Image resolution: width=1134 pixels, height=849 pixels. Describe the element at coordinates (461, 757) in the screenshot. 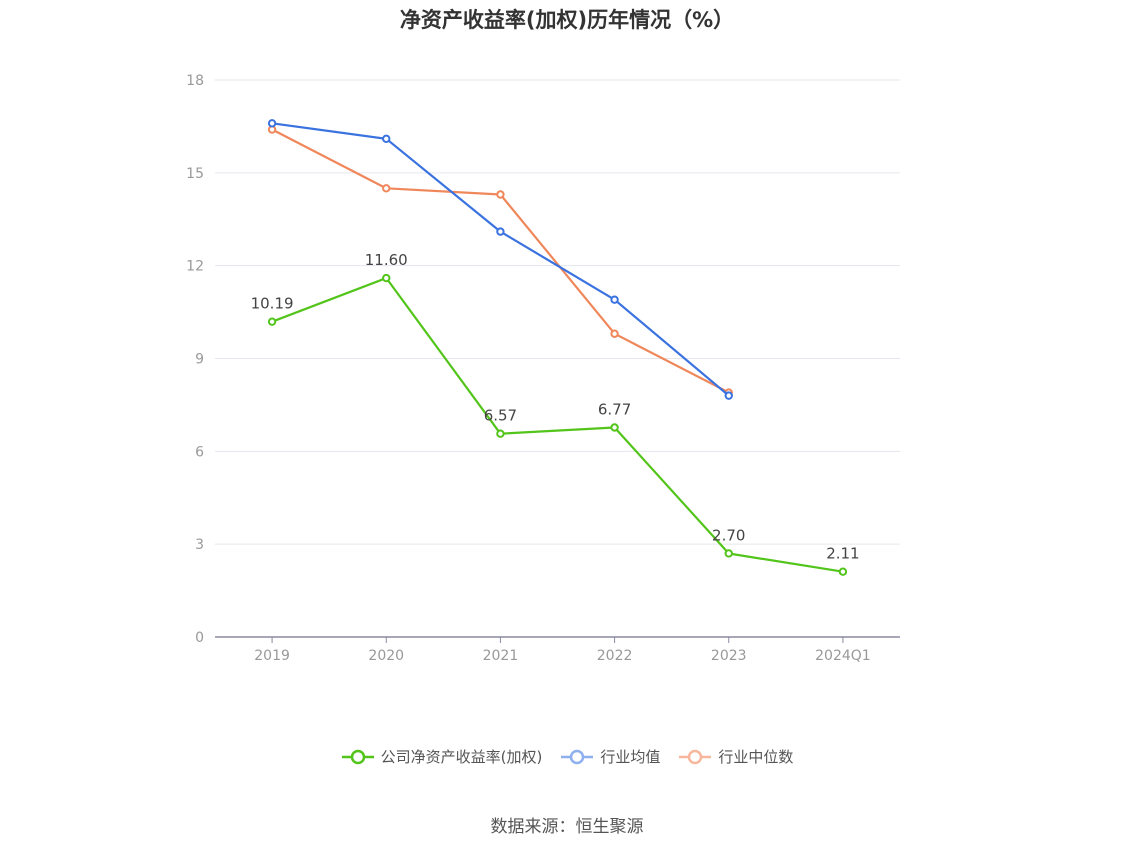

I see `legend-label: 公司净资产收益率(加权)` at that location.